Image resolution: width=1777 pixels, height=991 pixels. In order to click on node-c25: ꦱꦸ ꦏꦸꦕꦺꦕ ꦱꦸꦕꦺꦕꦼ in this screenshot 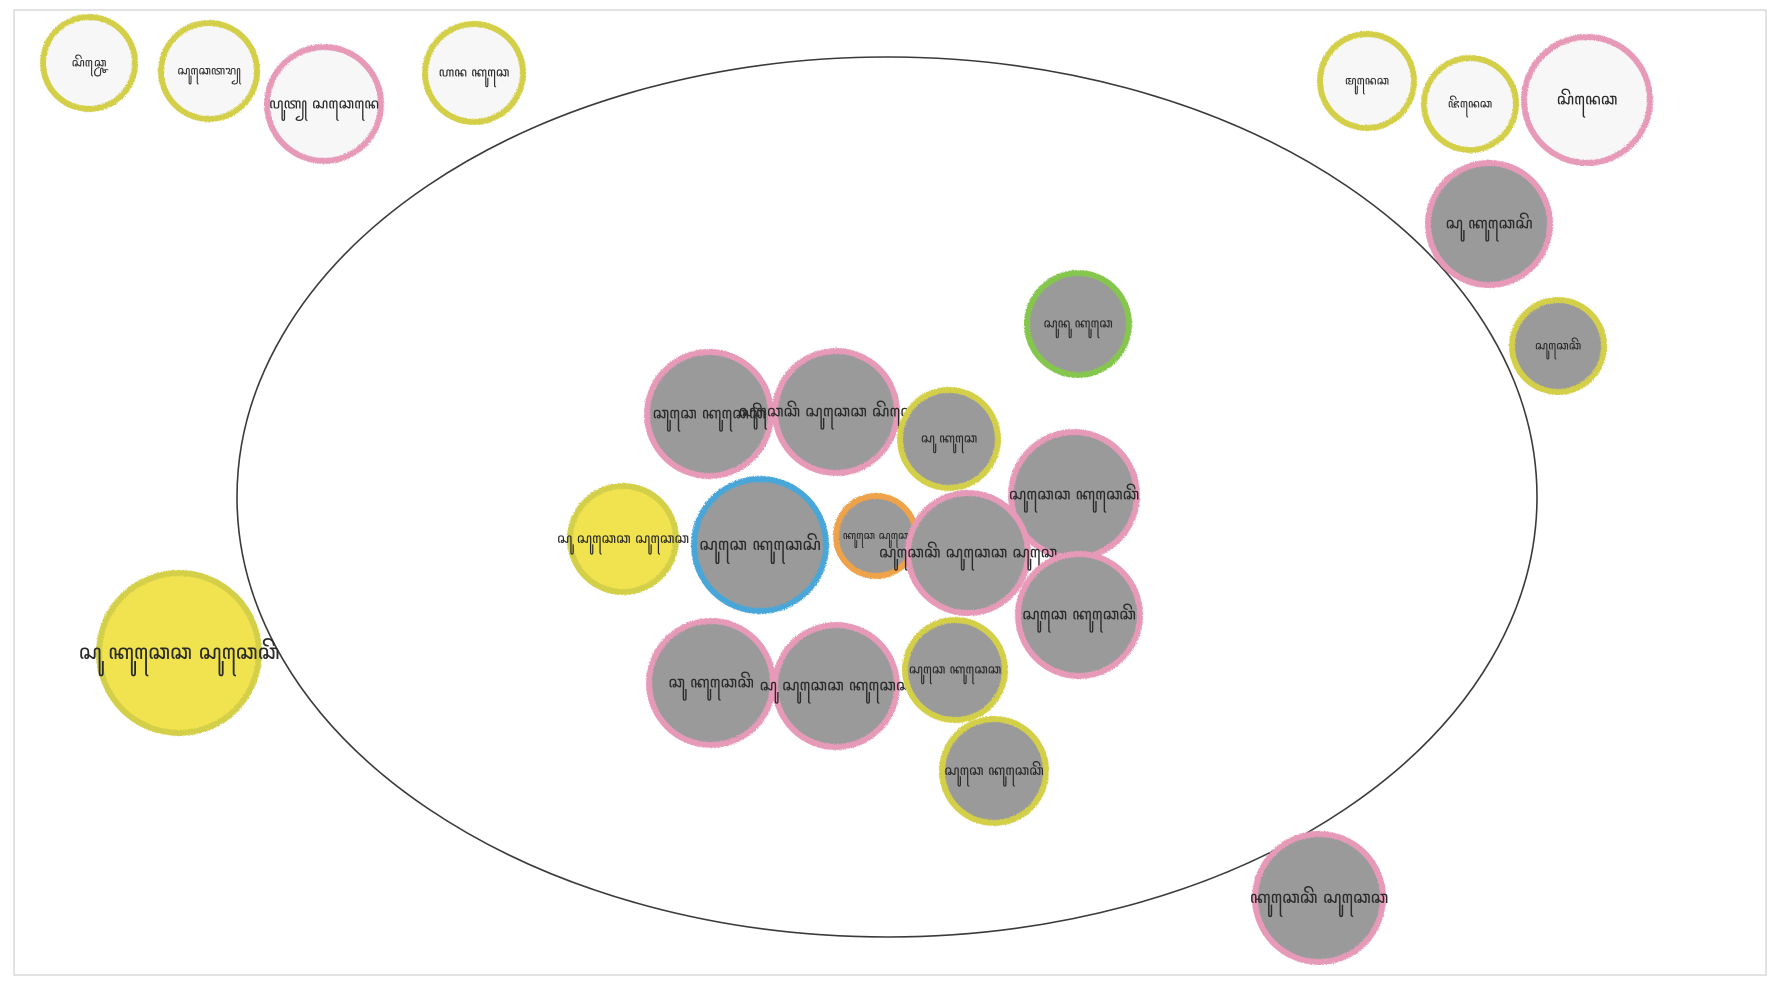, I will do `click(179, 653)`.